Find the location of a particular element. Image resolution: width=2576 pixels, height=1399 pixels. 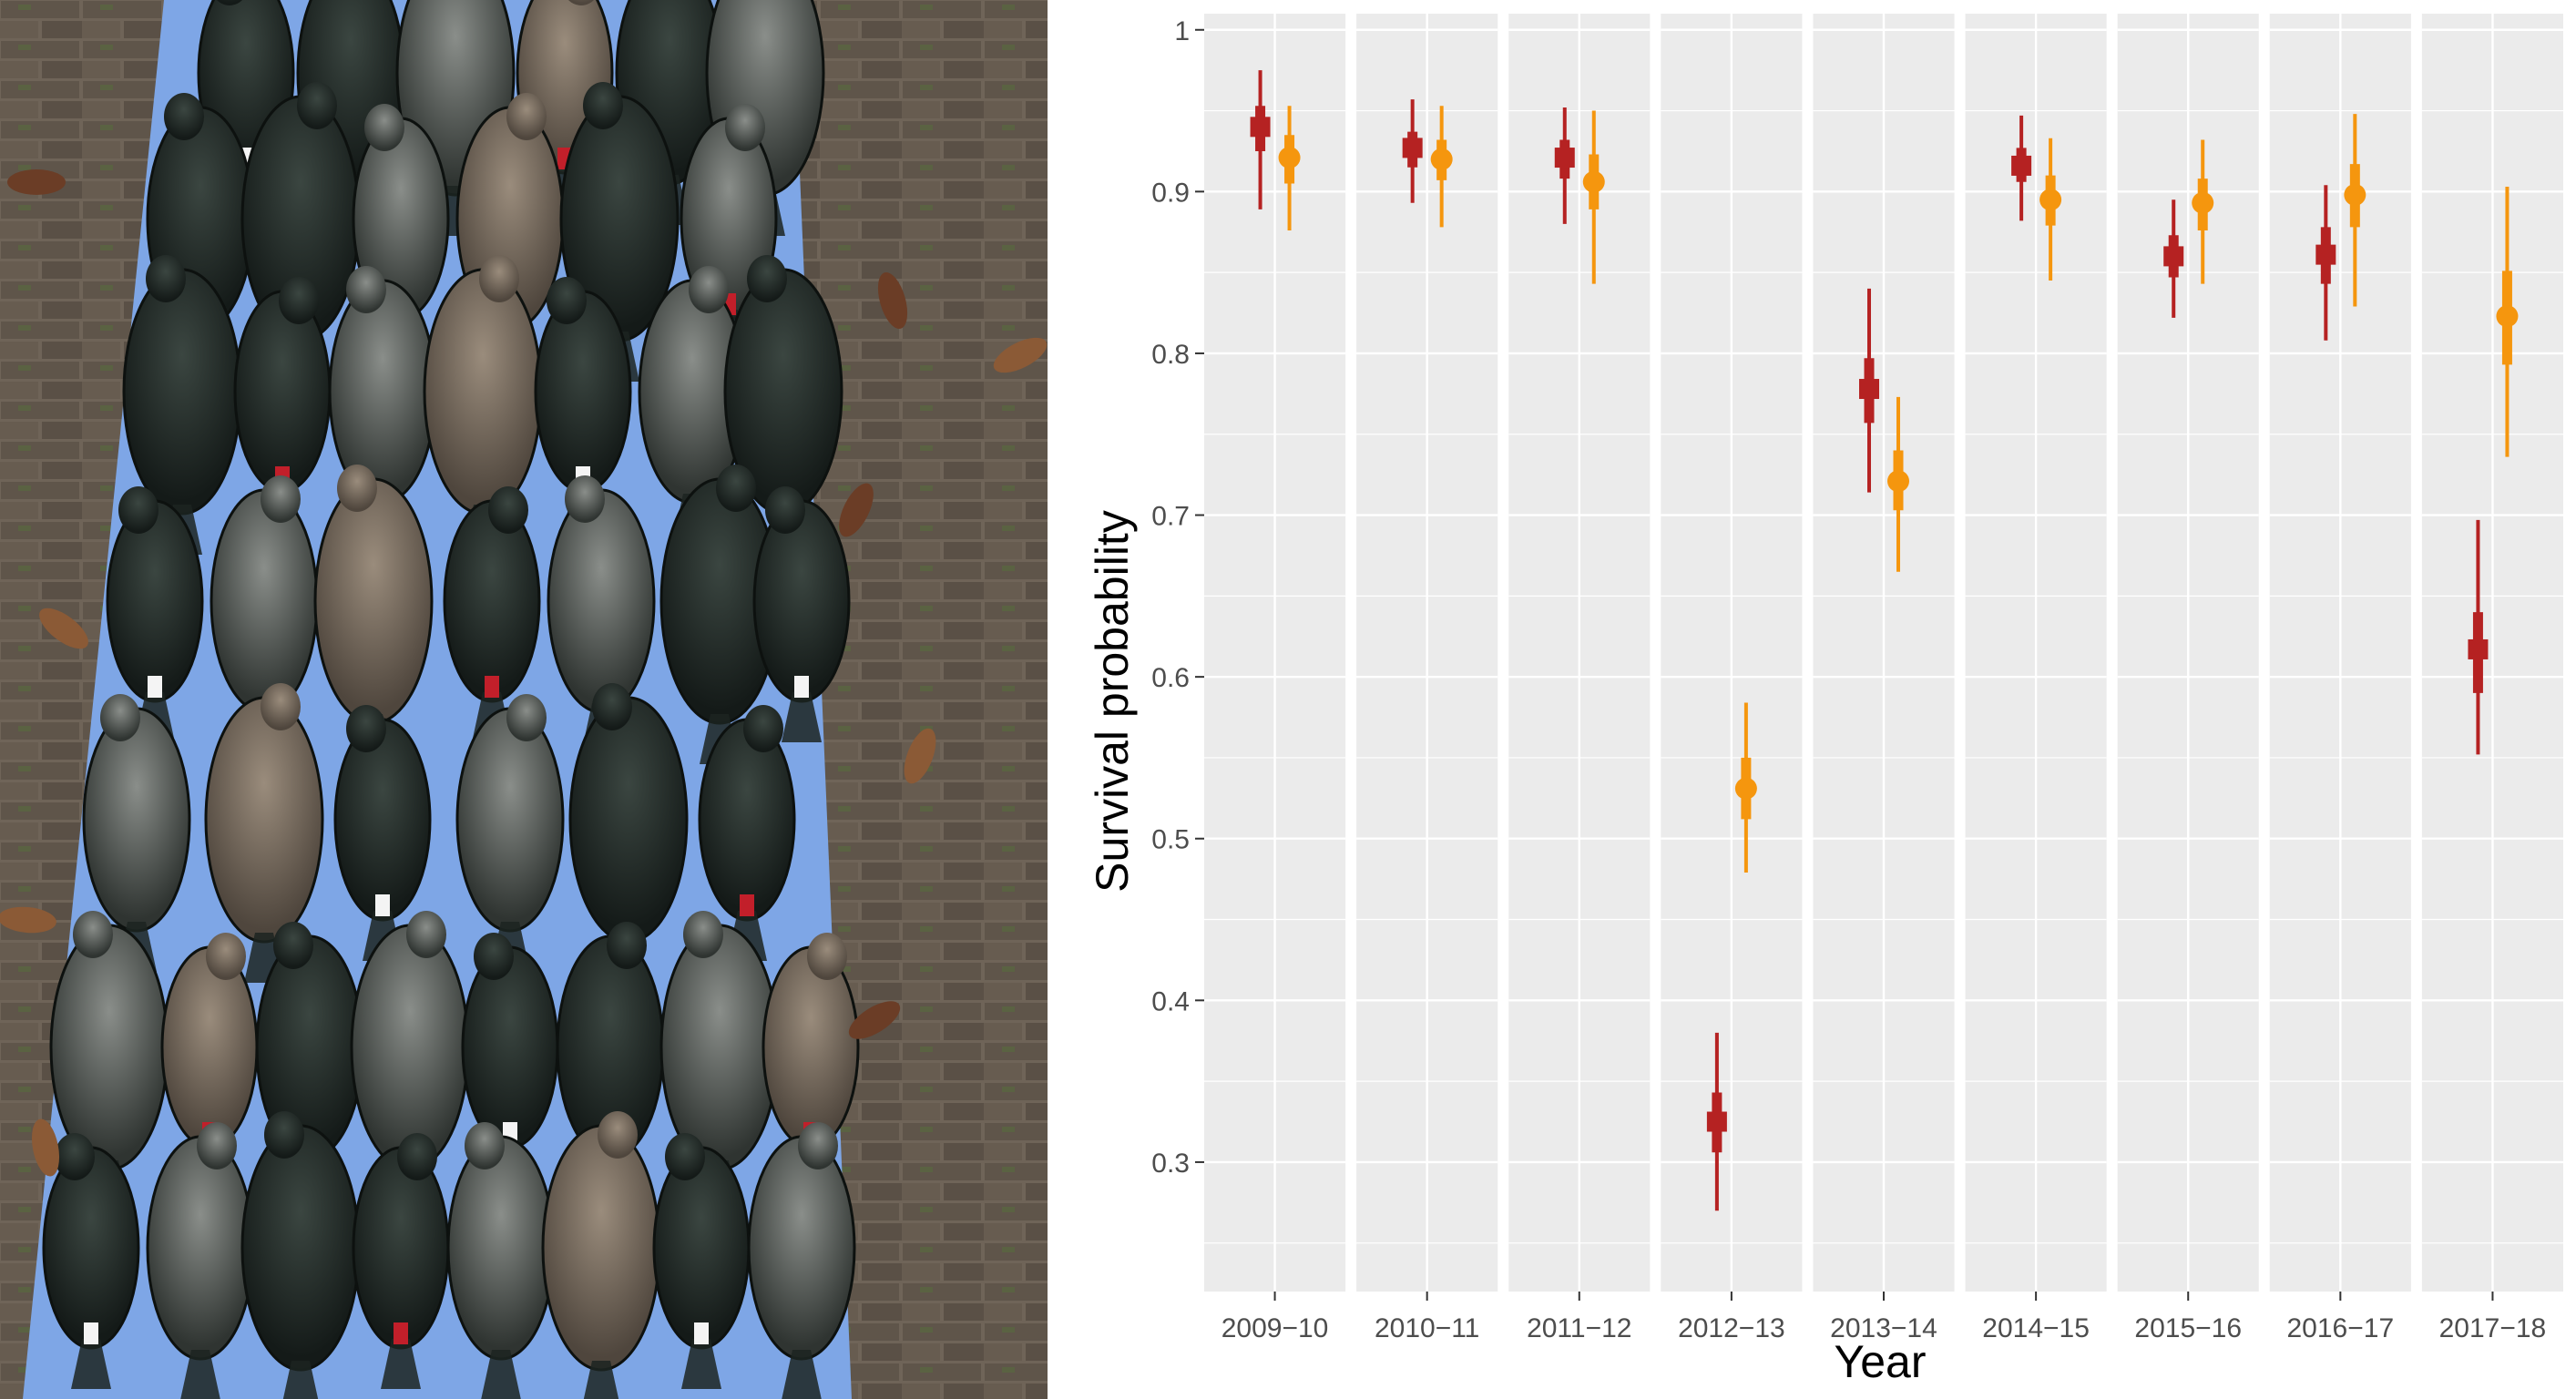

x-tick-label: 2013−14 is located at coordinates (1883, 1328).